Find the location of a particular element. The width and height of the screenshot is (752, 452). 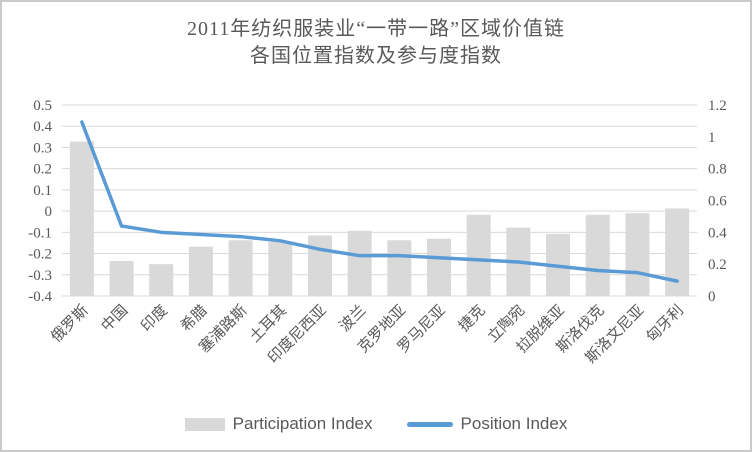

right-axis-tick: 0.4 is located at coordinates (717, 233).